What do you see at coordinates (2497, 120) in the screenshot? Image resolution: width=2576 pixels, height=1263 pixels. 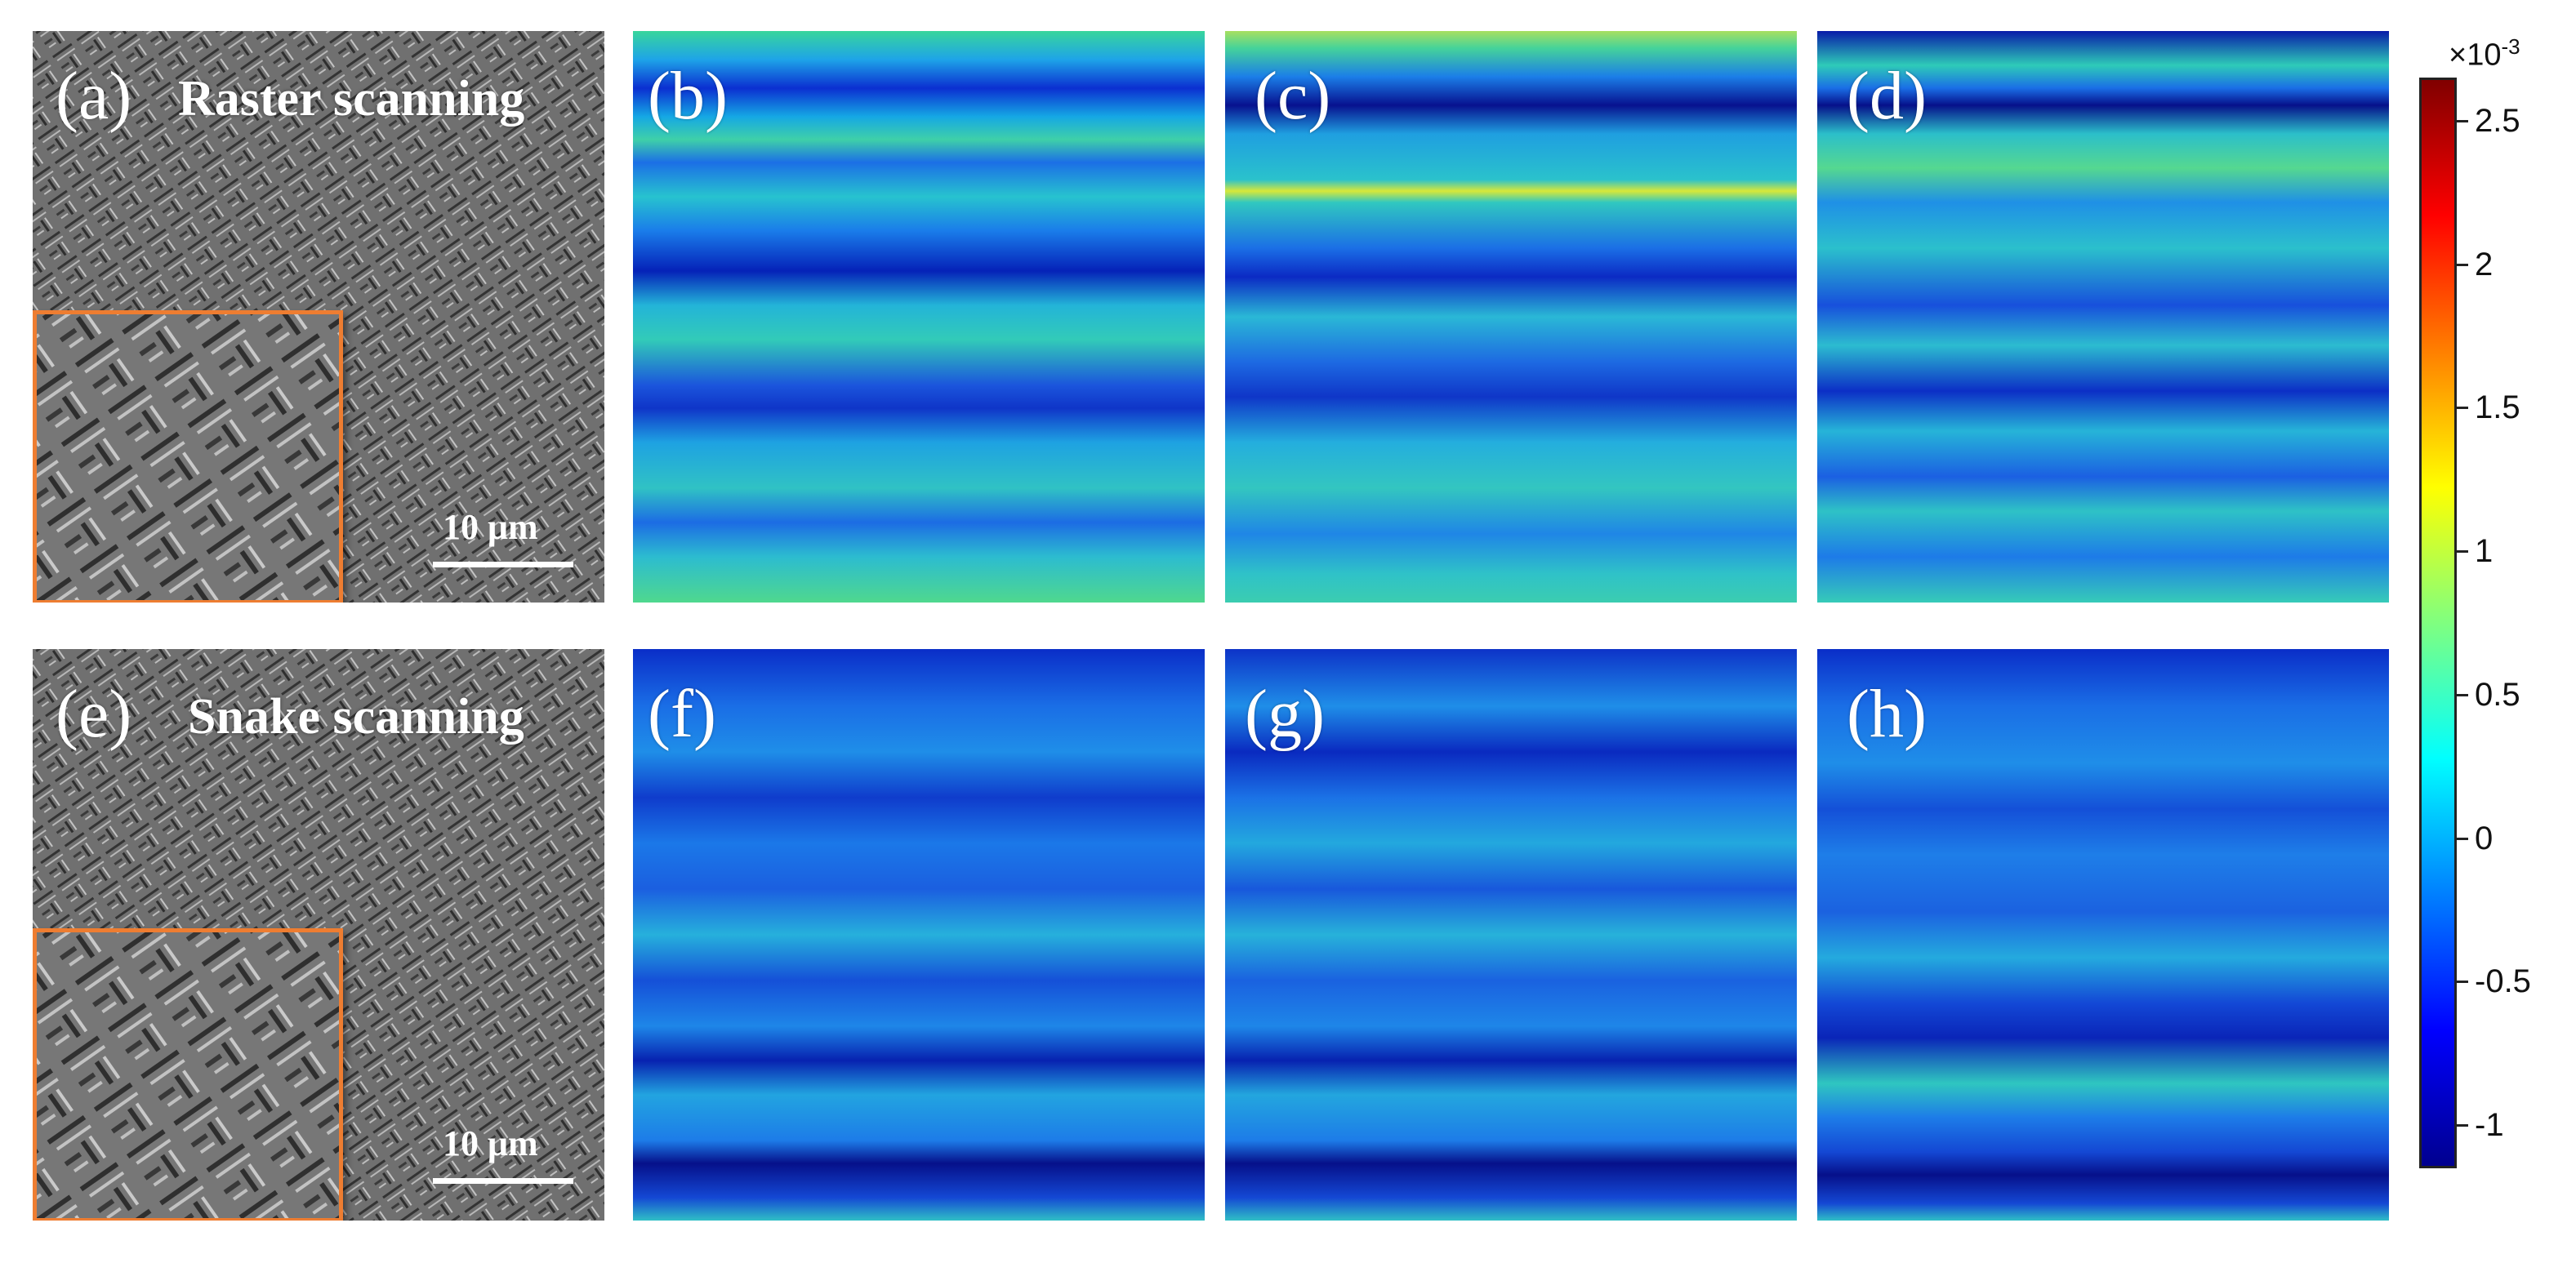 I see `colorbar-tick-label: 2.5` at bounding box center [2497, 120].